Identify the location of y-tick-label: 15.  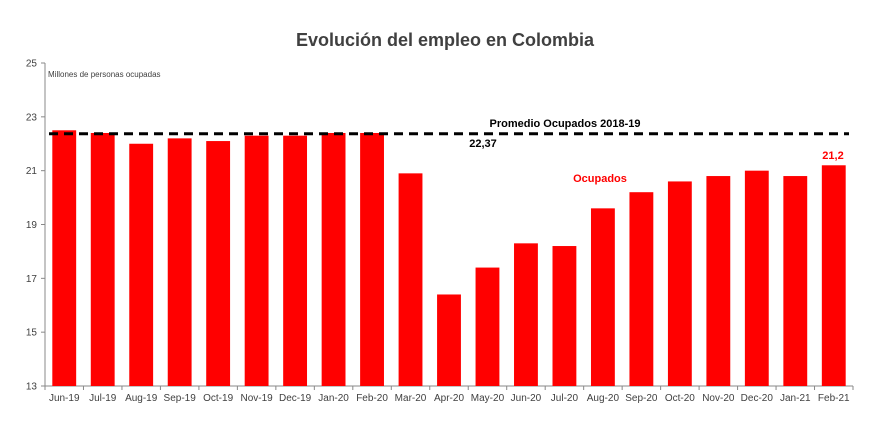
(32, 333).